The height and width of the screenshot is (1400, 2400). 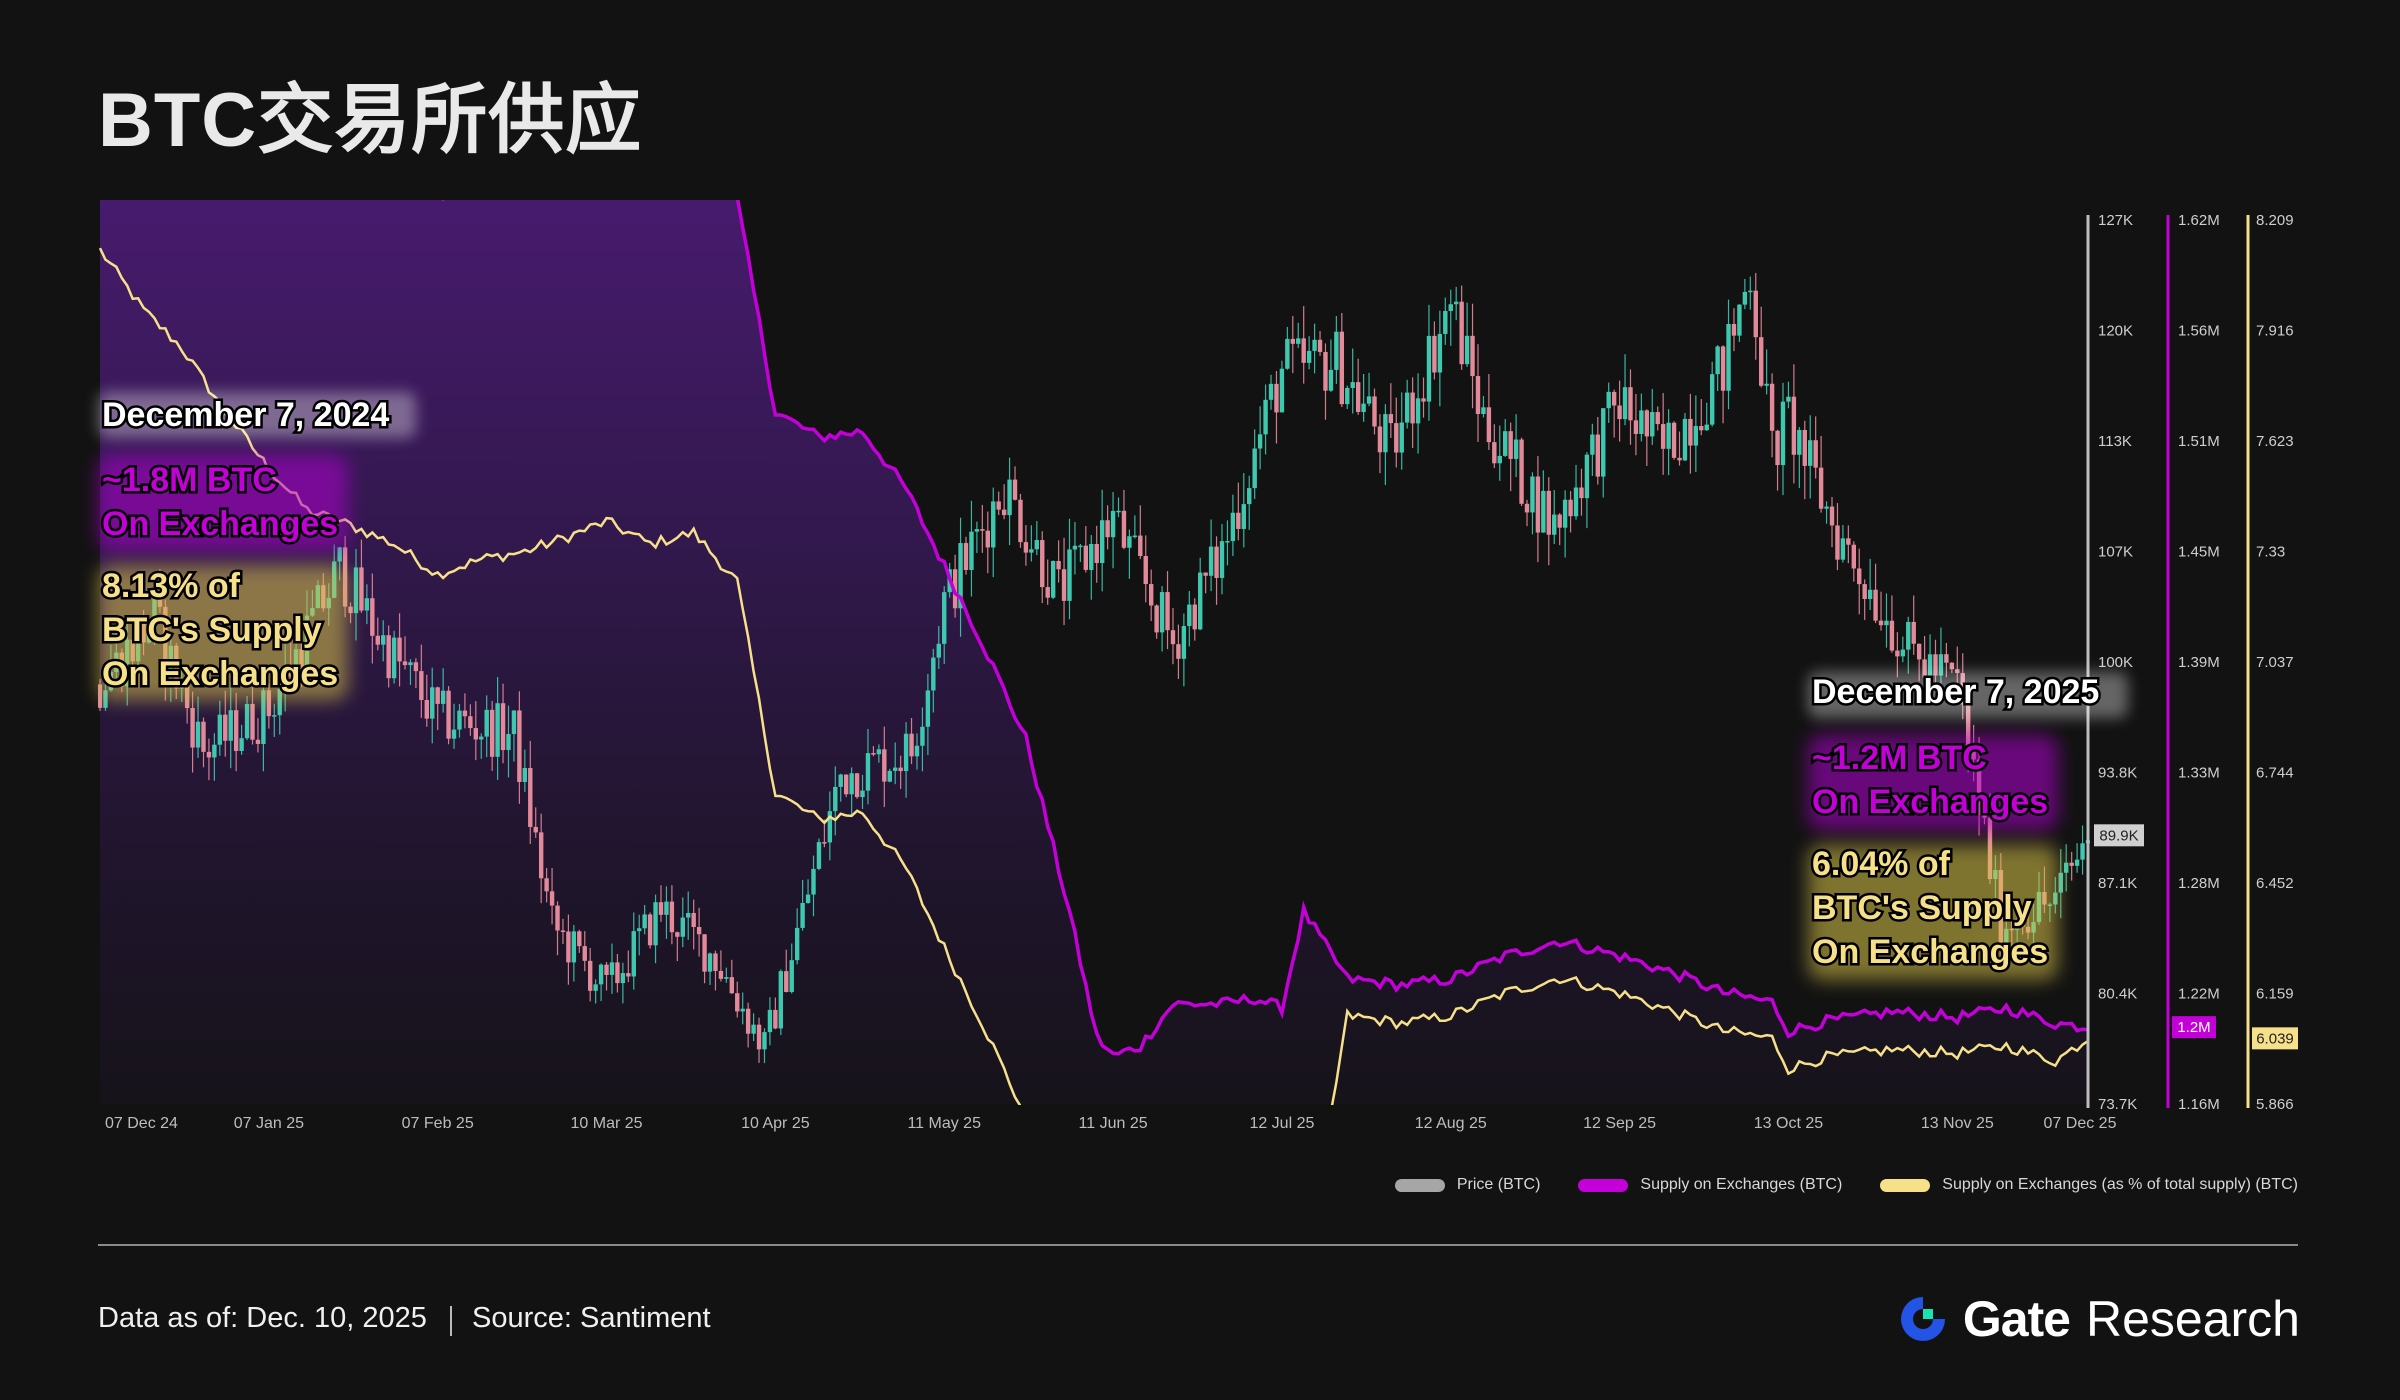 I want to click on x-axis-tick-label: 12 Sep 25, so click(x=1619, y=1123).